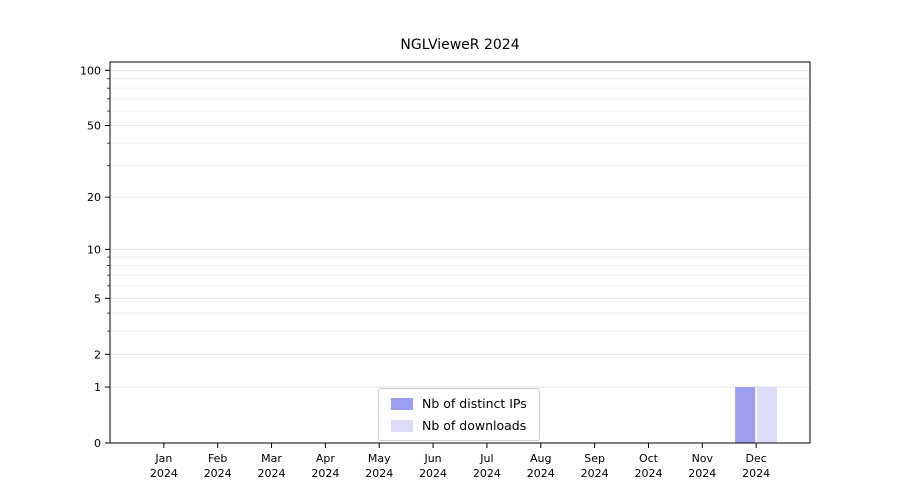  I want to click on x-tick-label-month: Oct, so click(649, 458).